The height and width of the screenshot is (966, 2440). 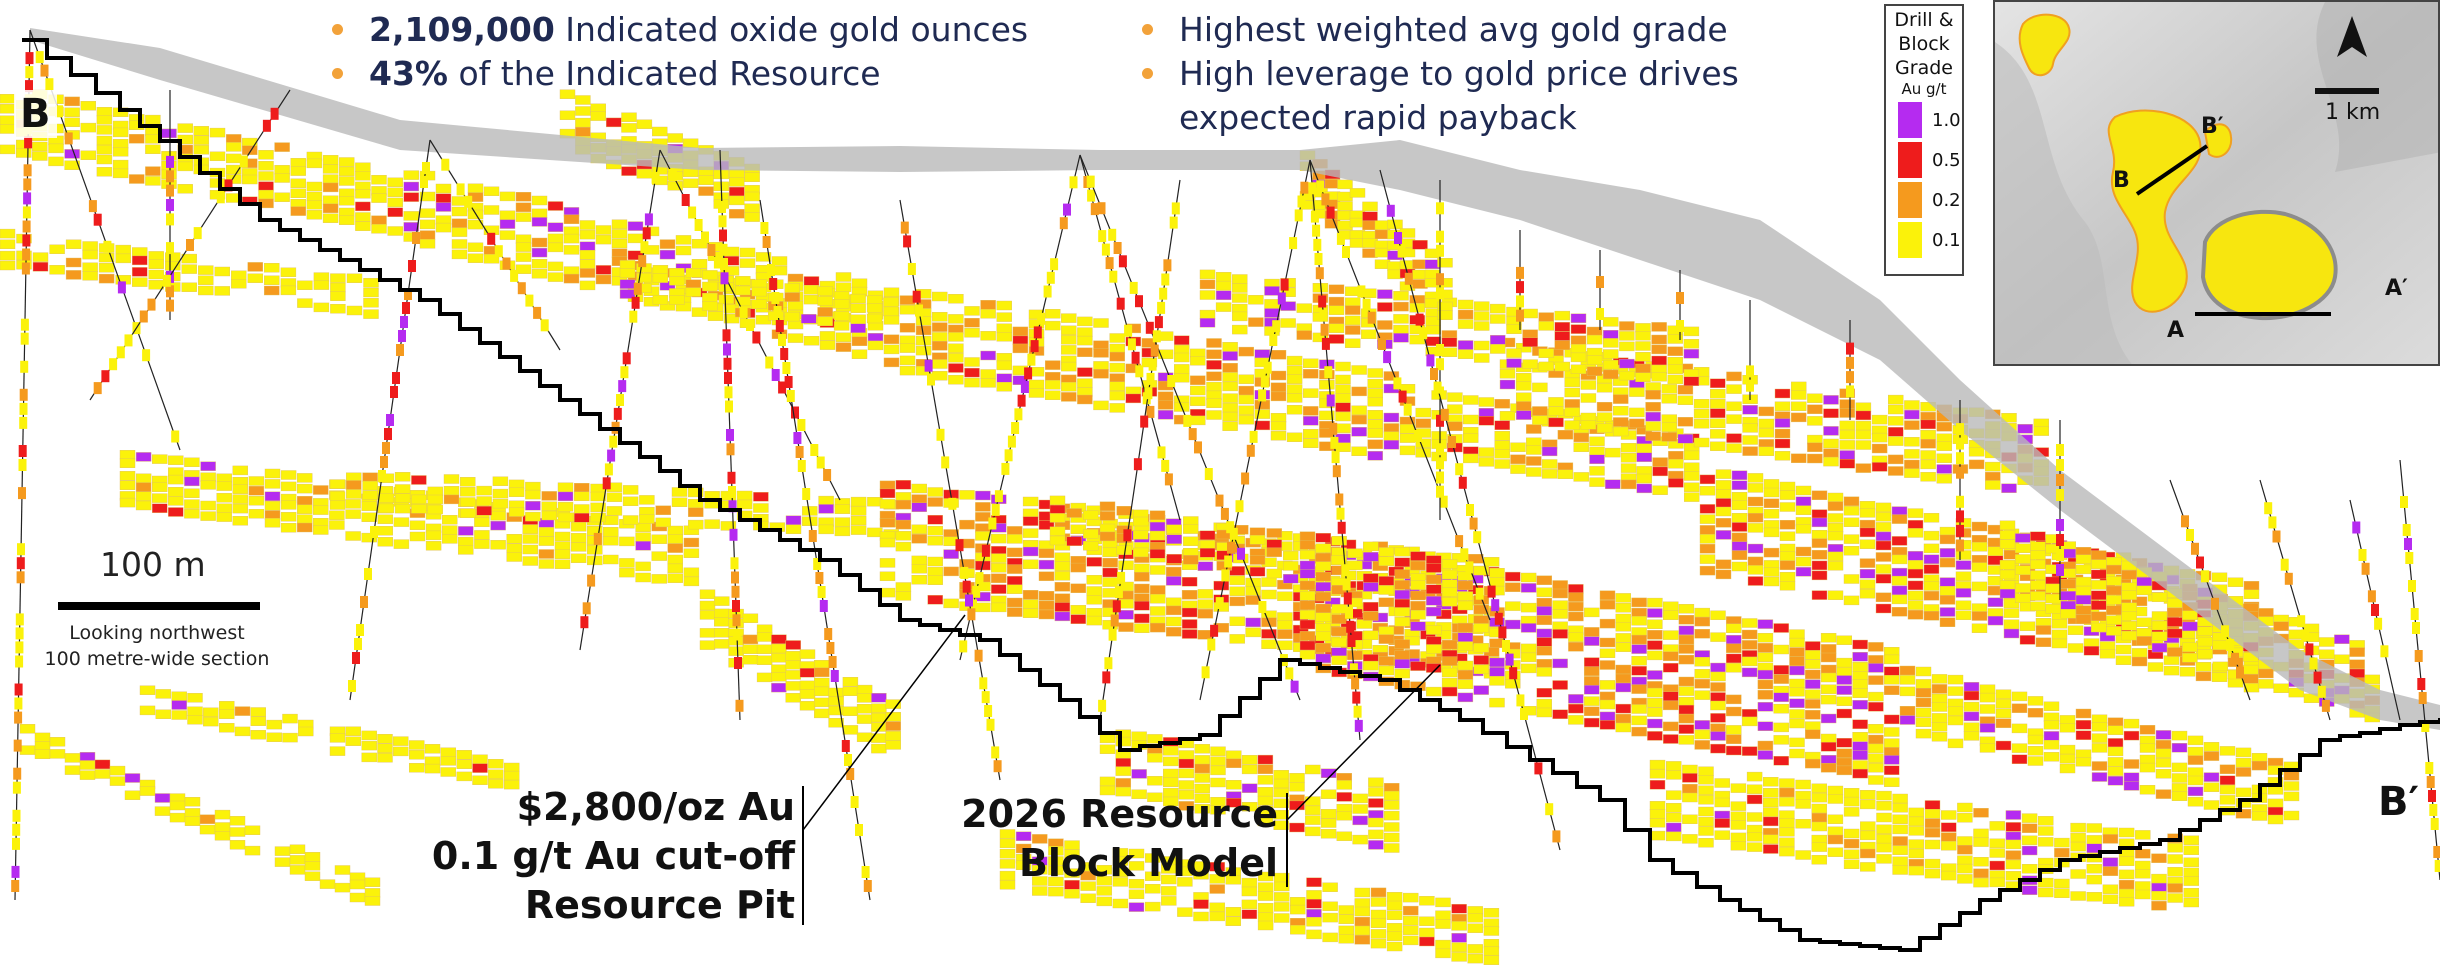 I want to click on drill-hole, so click(x=1130, y=337).